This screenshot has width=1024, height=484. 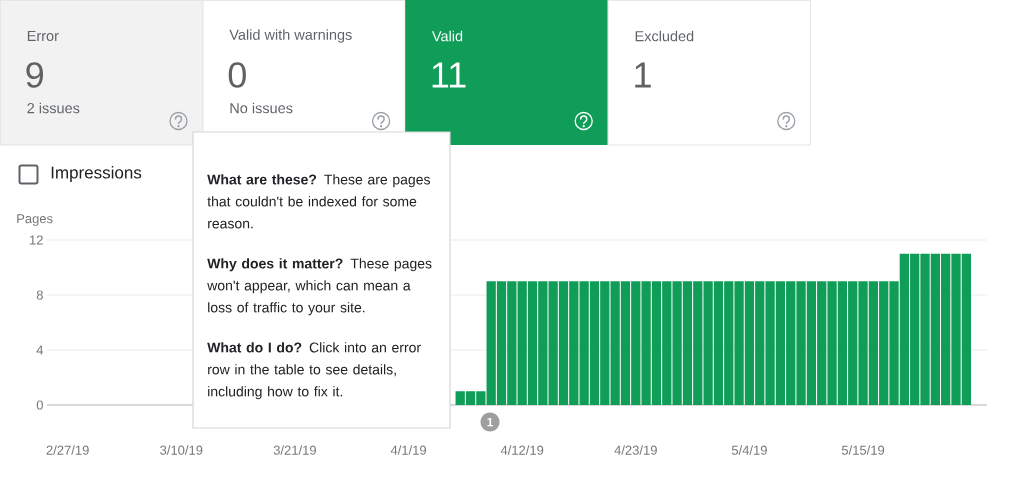 What do you see at coordinates (40, 350) in the screenshot?
I see `y-tick-label: 4` at bounding box center [40, 350].